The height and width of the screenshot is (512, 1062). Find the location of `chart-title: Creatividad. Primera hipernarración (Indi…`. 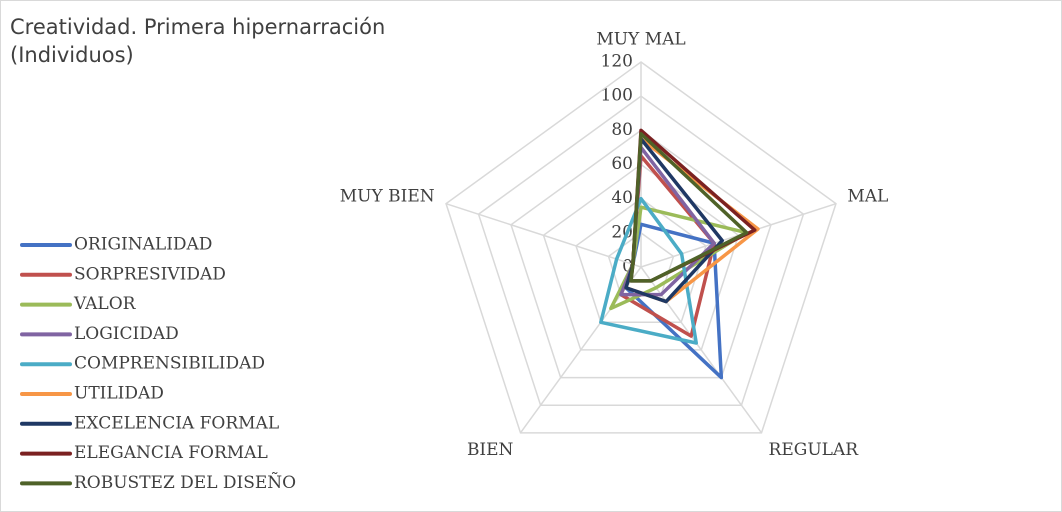

chart-title: Creatividad. Primera hipernarración (Indi… is located at coordinates (197, 41).